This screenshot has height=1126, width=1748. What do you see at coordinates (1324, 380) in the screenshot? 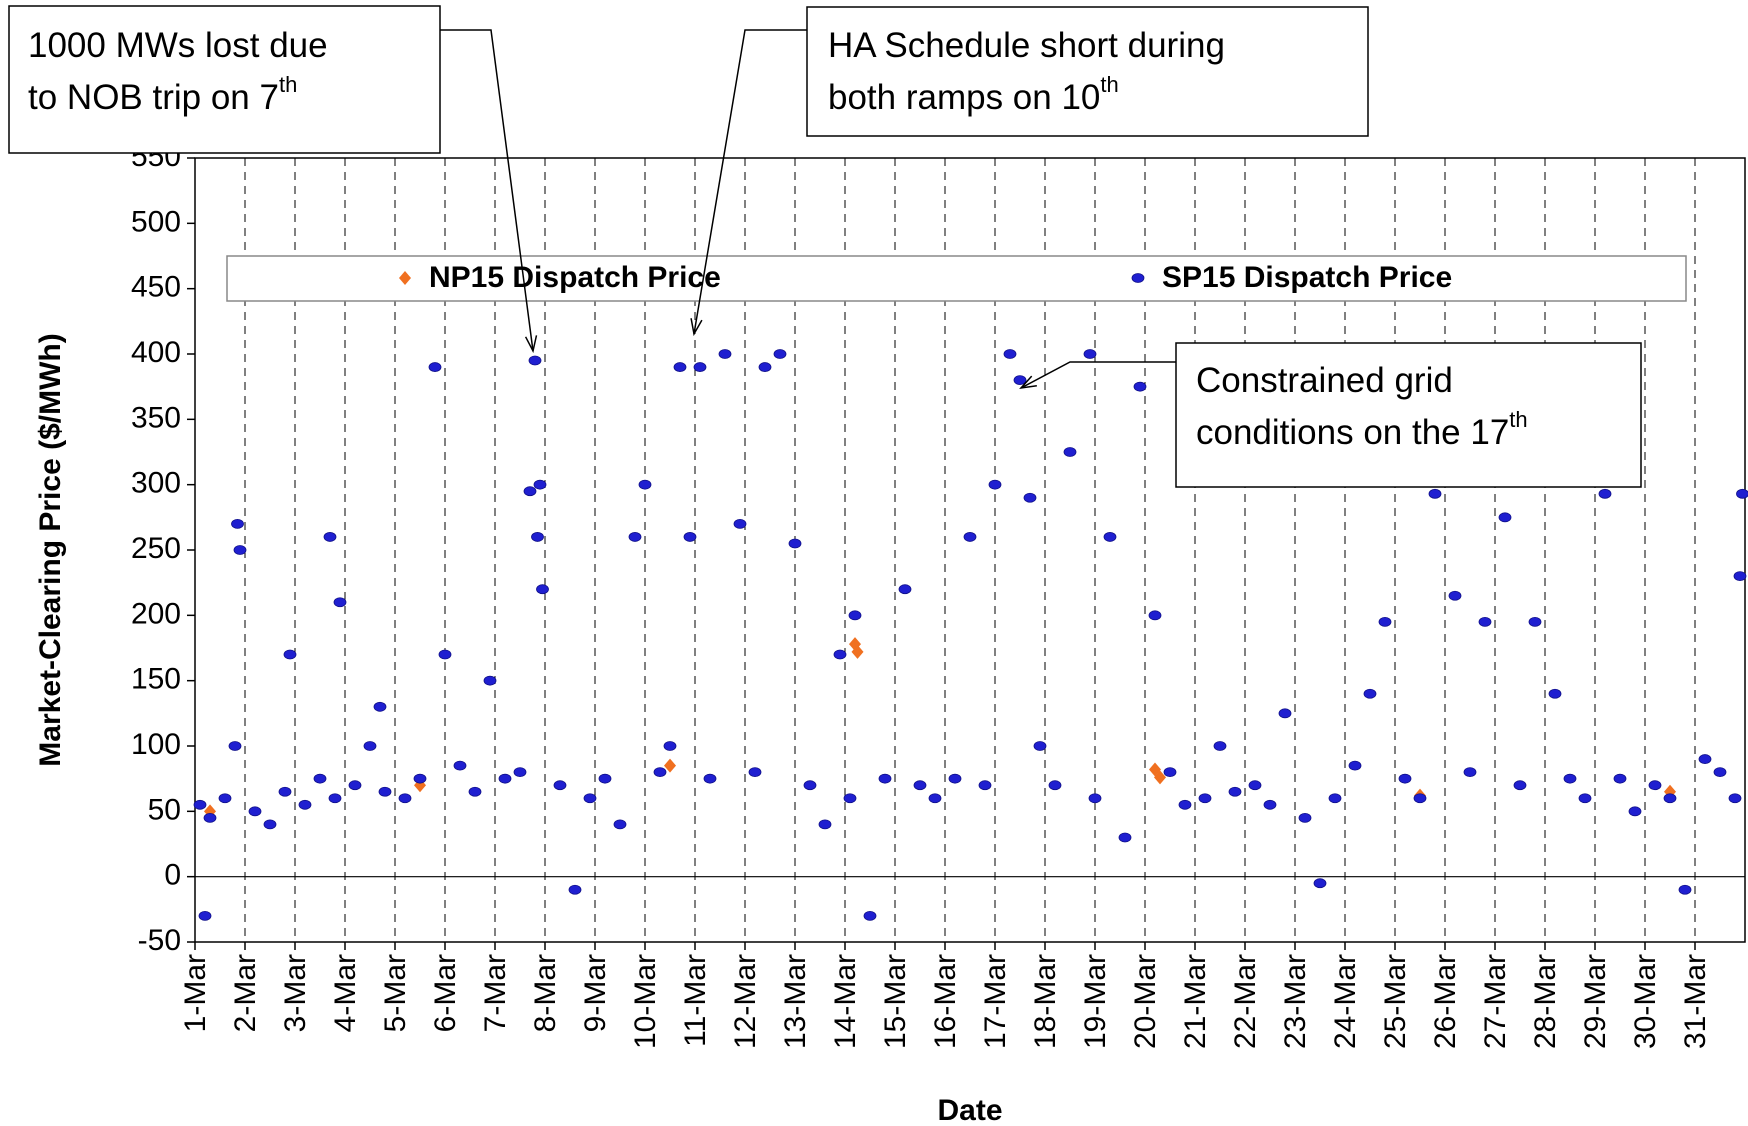
I see `annotation-text: Constrained grid` at bounding box center [1324, 380].